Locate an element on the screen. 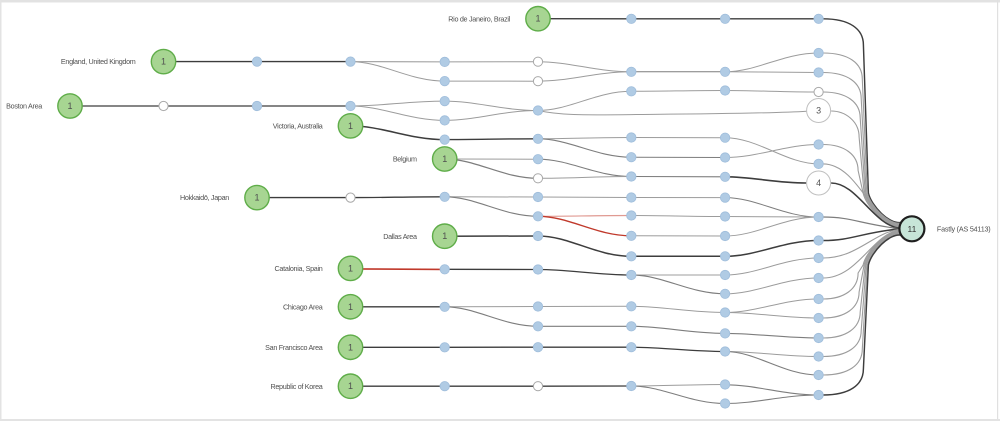 Image resolution: width=1000 pixels, height=426 pixels. svg-text: Victoria, Australia is located at coordinates (298, 126).